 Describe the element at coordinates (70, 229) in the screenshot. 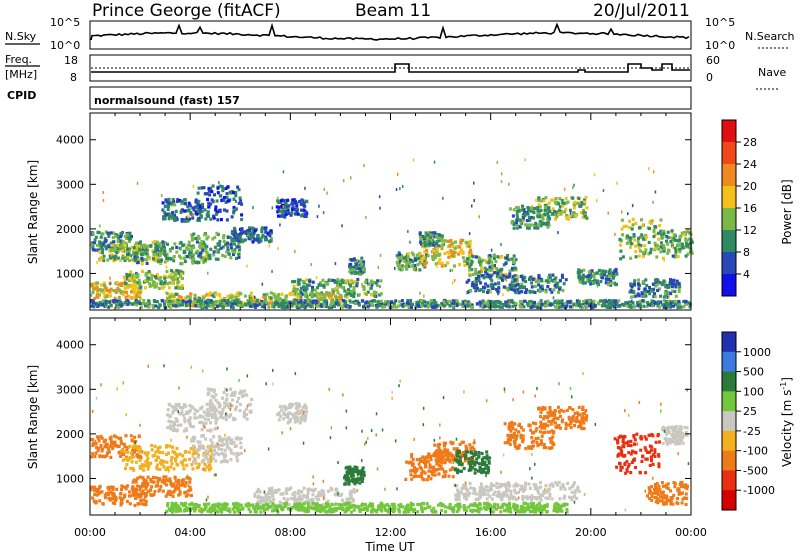

I see `y-tick-label: 2000` at that location.